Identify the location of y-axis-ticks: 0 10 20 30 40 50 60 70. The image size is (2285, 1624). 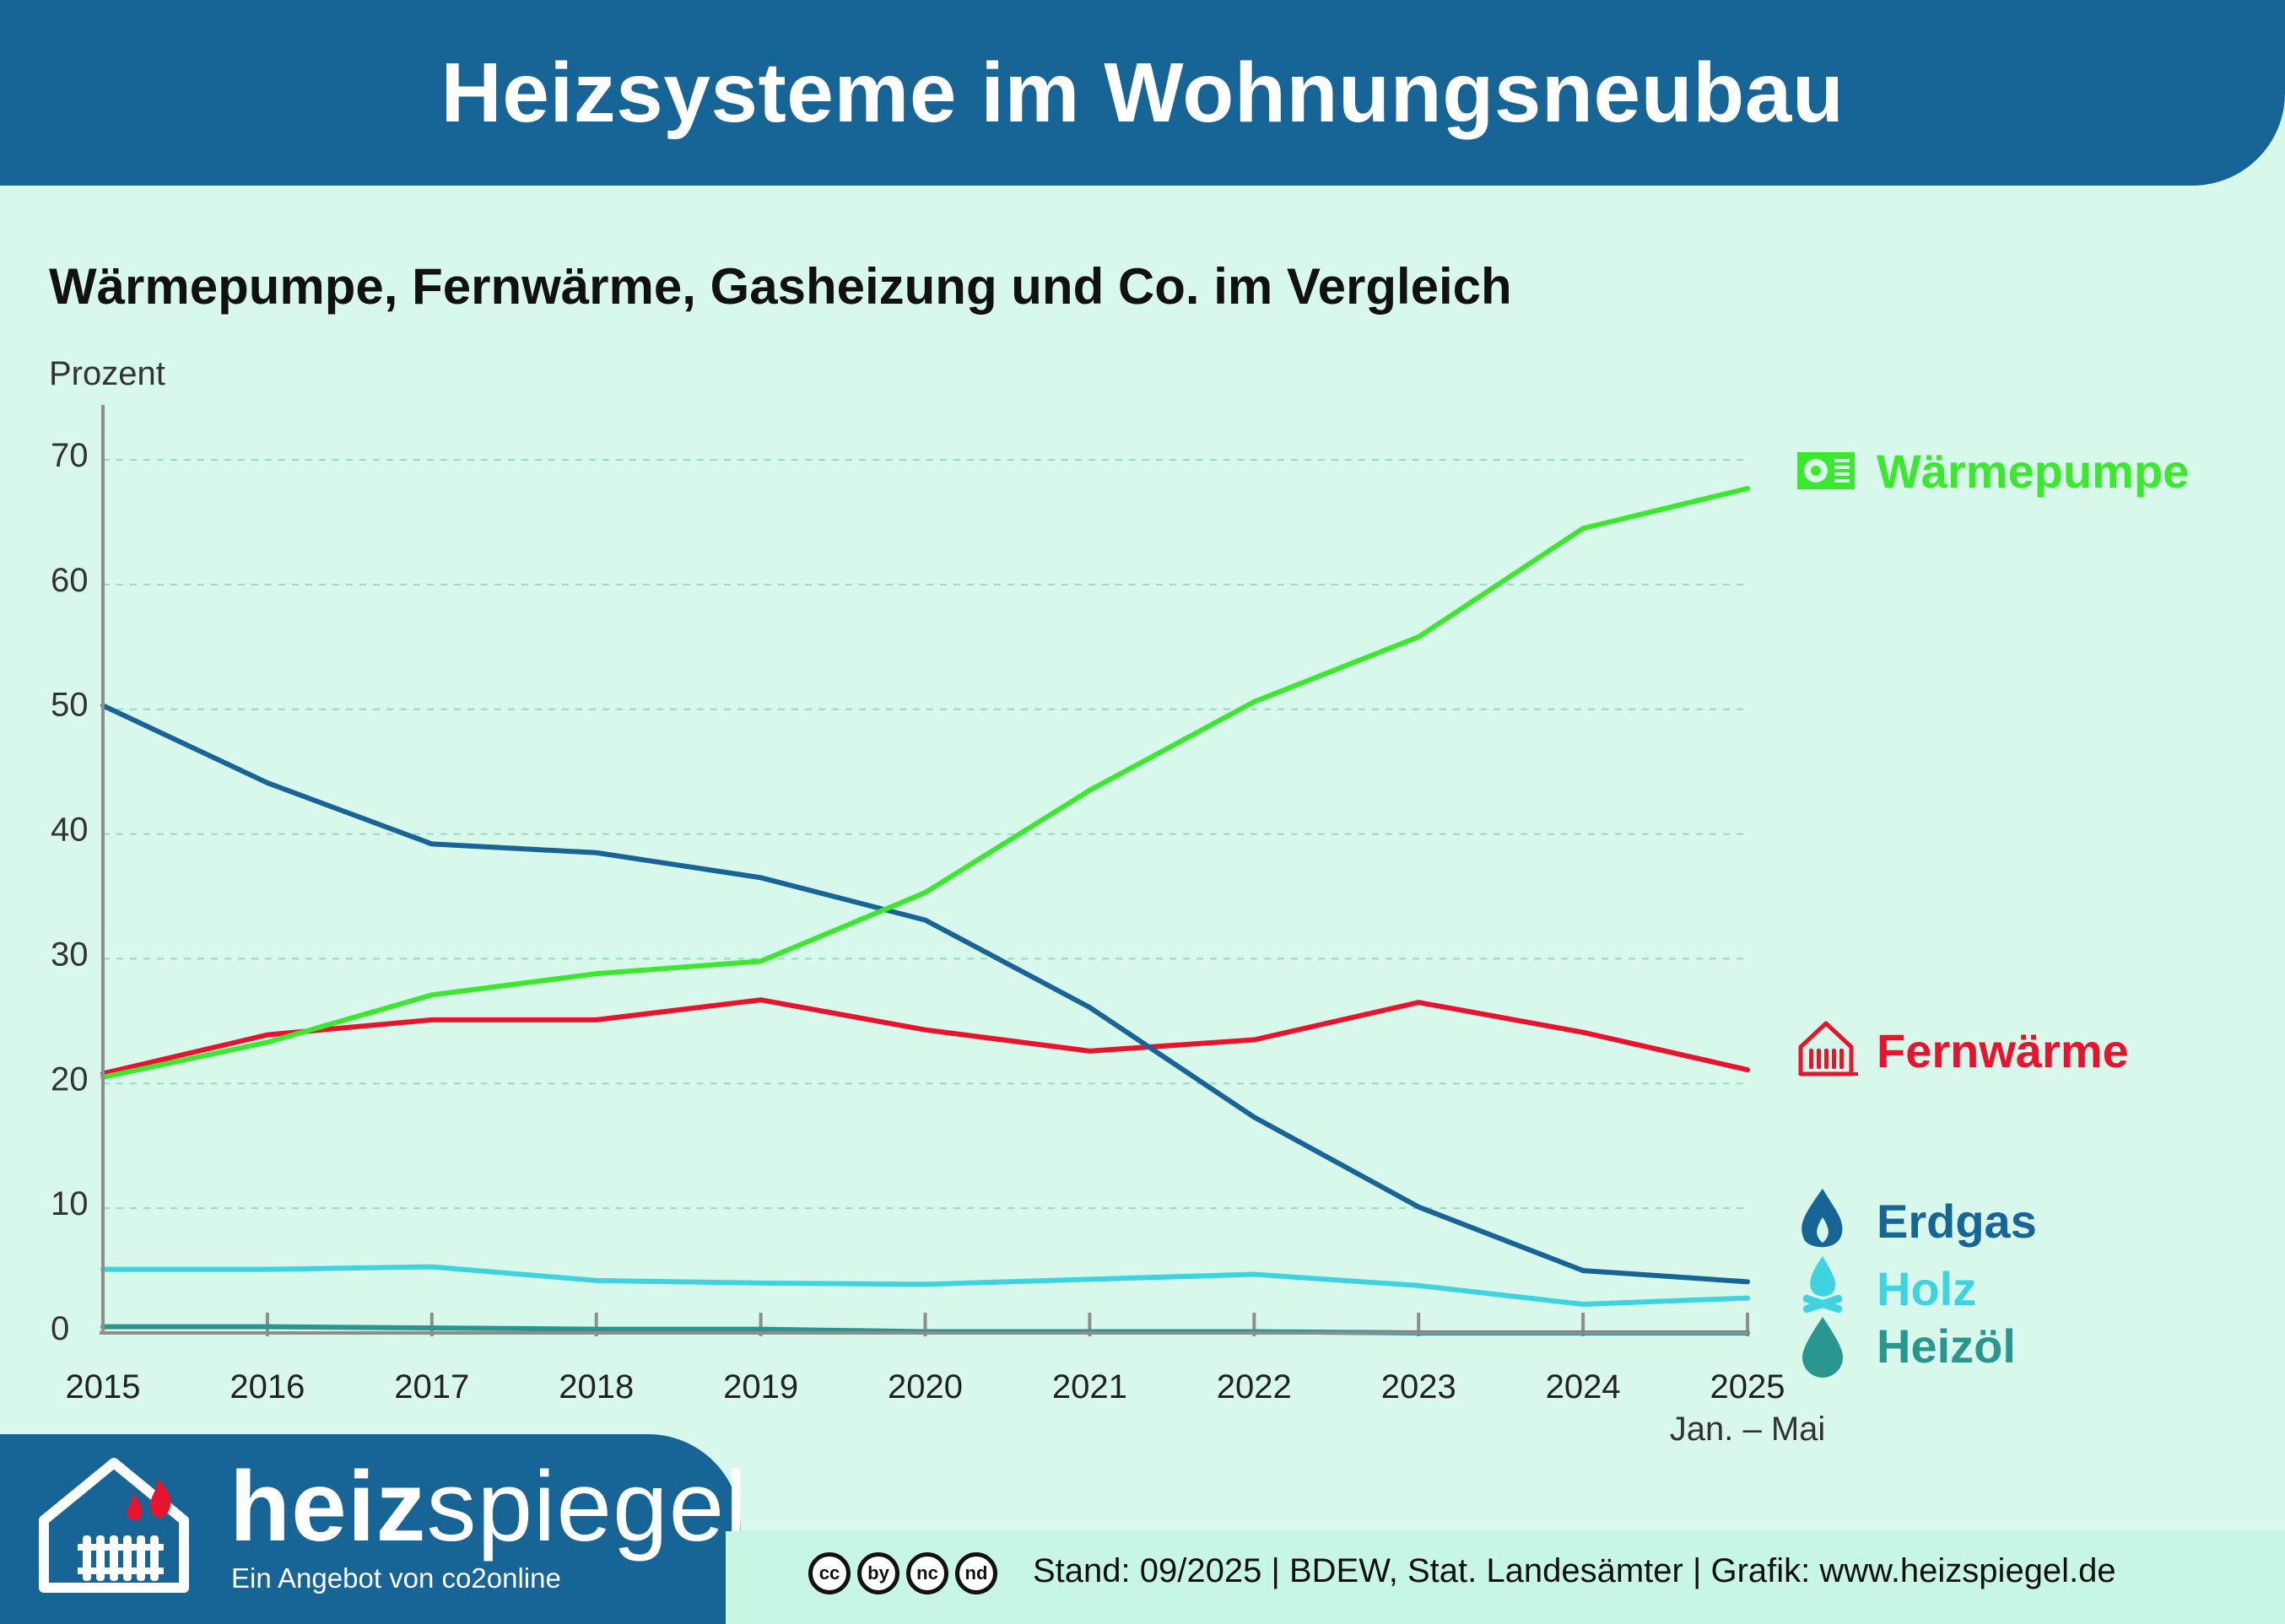
(70, 892).